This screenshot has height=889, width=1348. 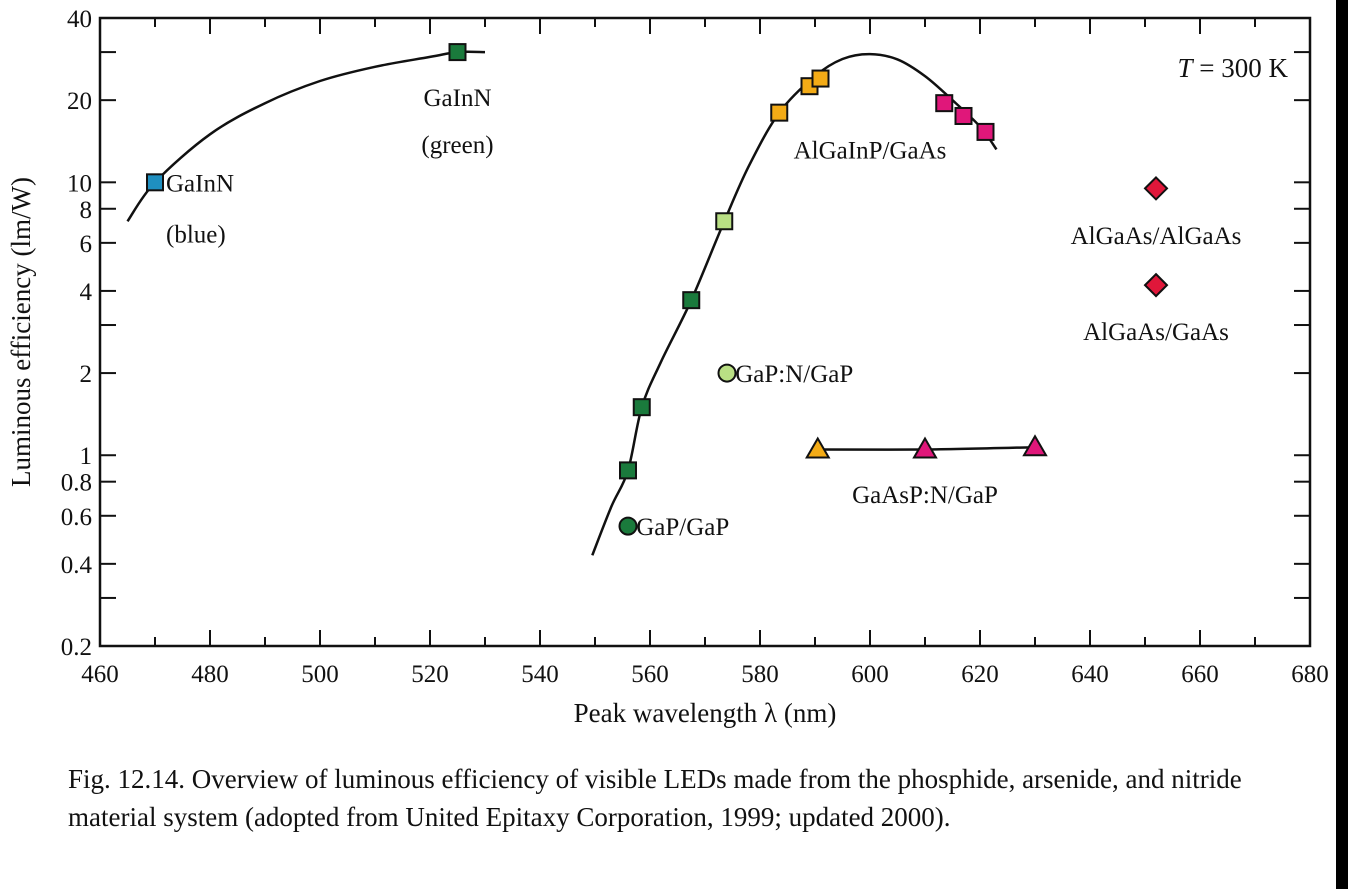 I want to click on point-label: GaP/GaP, so click(x=682, y=527).